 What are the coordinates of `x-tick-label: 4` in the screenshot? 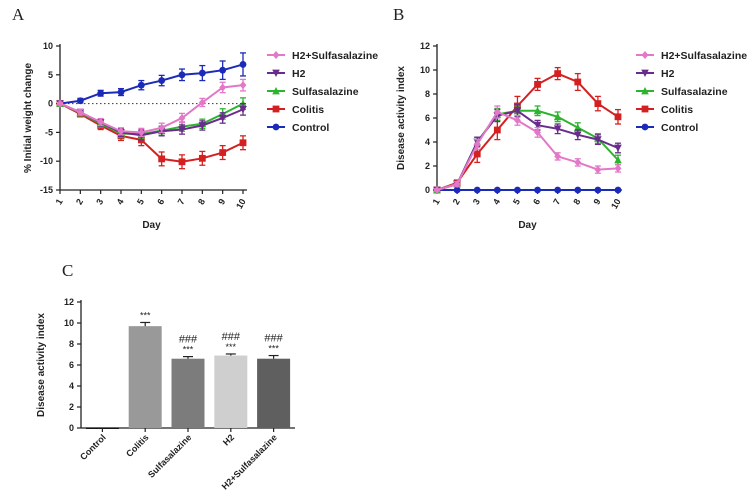 It's located at (120, 201).